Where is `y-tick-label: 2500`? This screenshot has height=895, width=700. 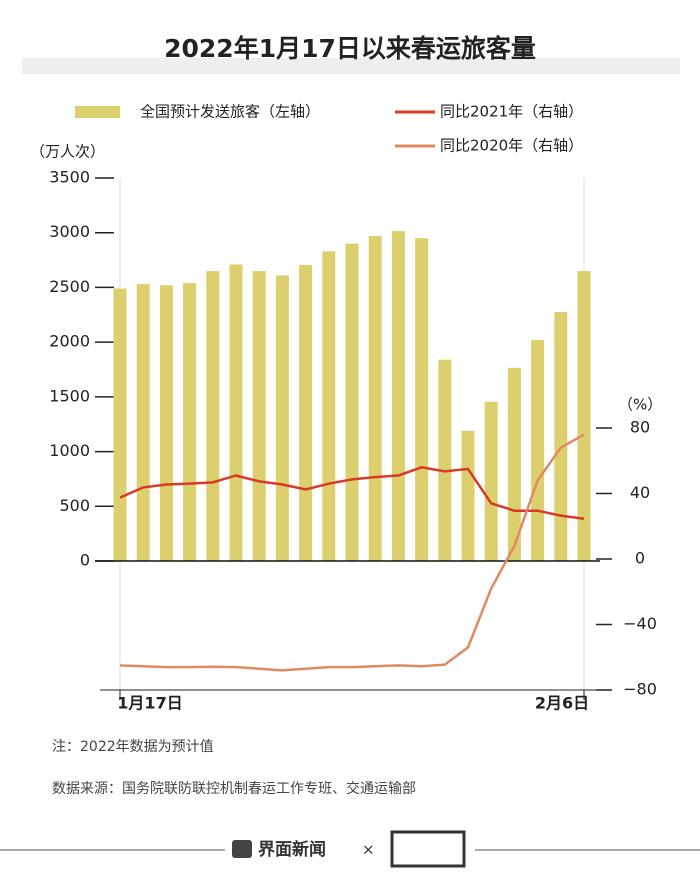
y-tick-label: 2500 is located at coordinates (69, 286).